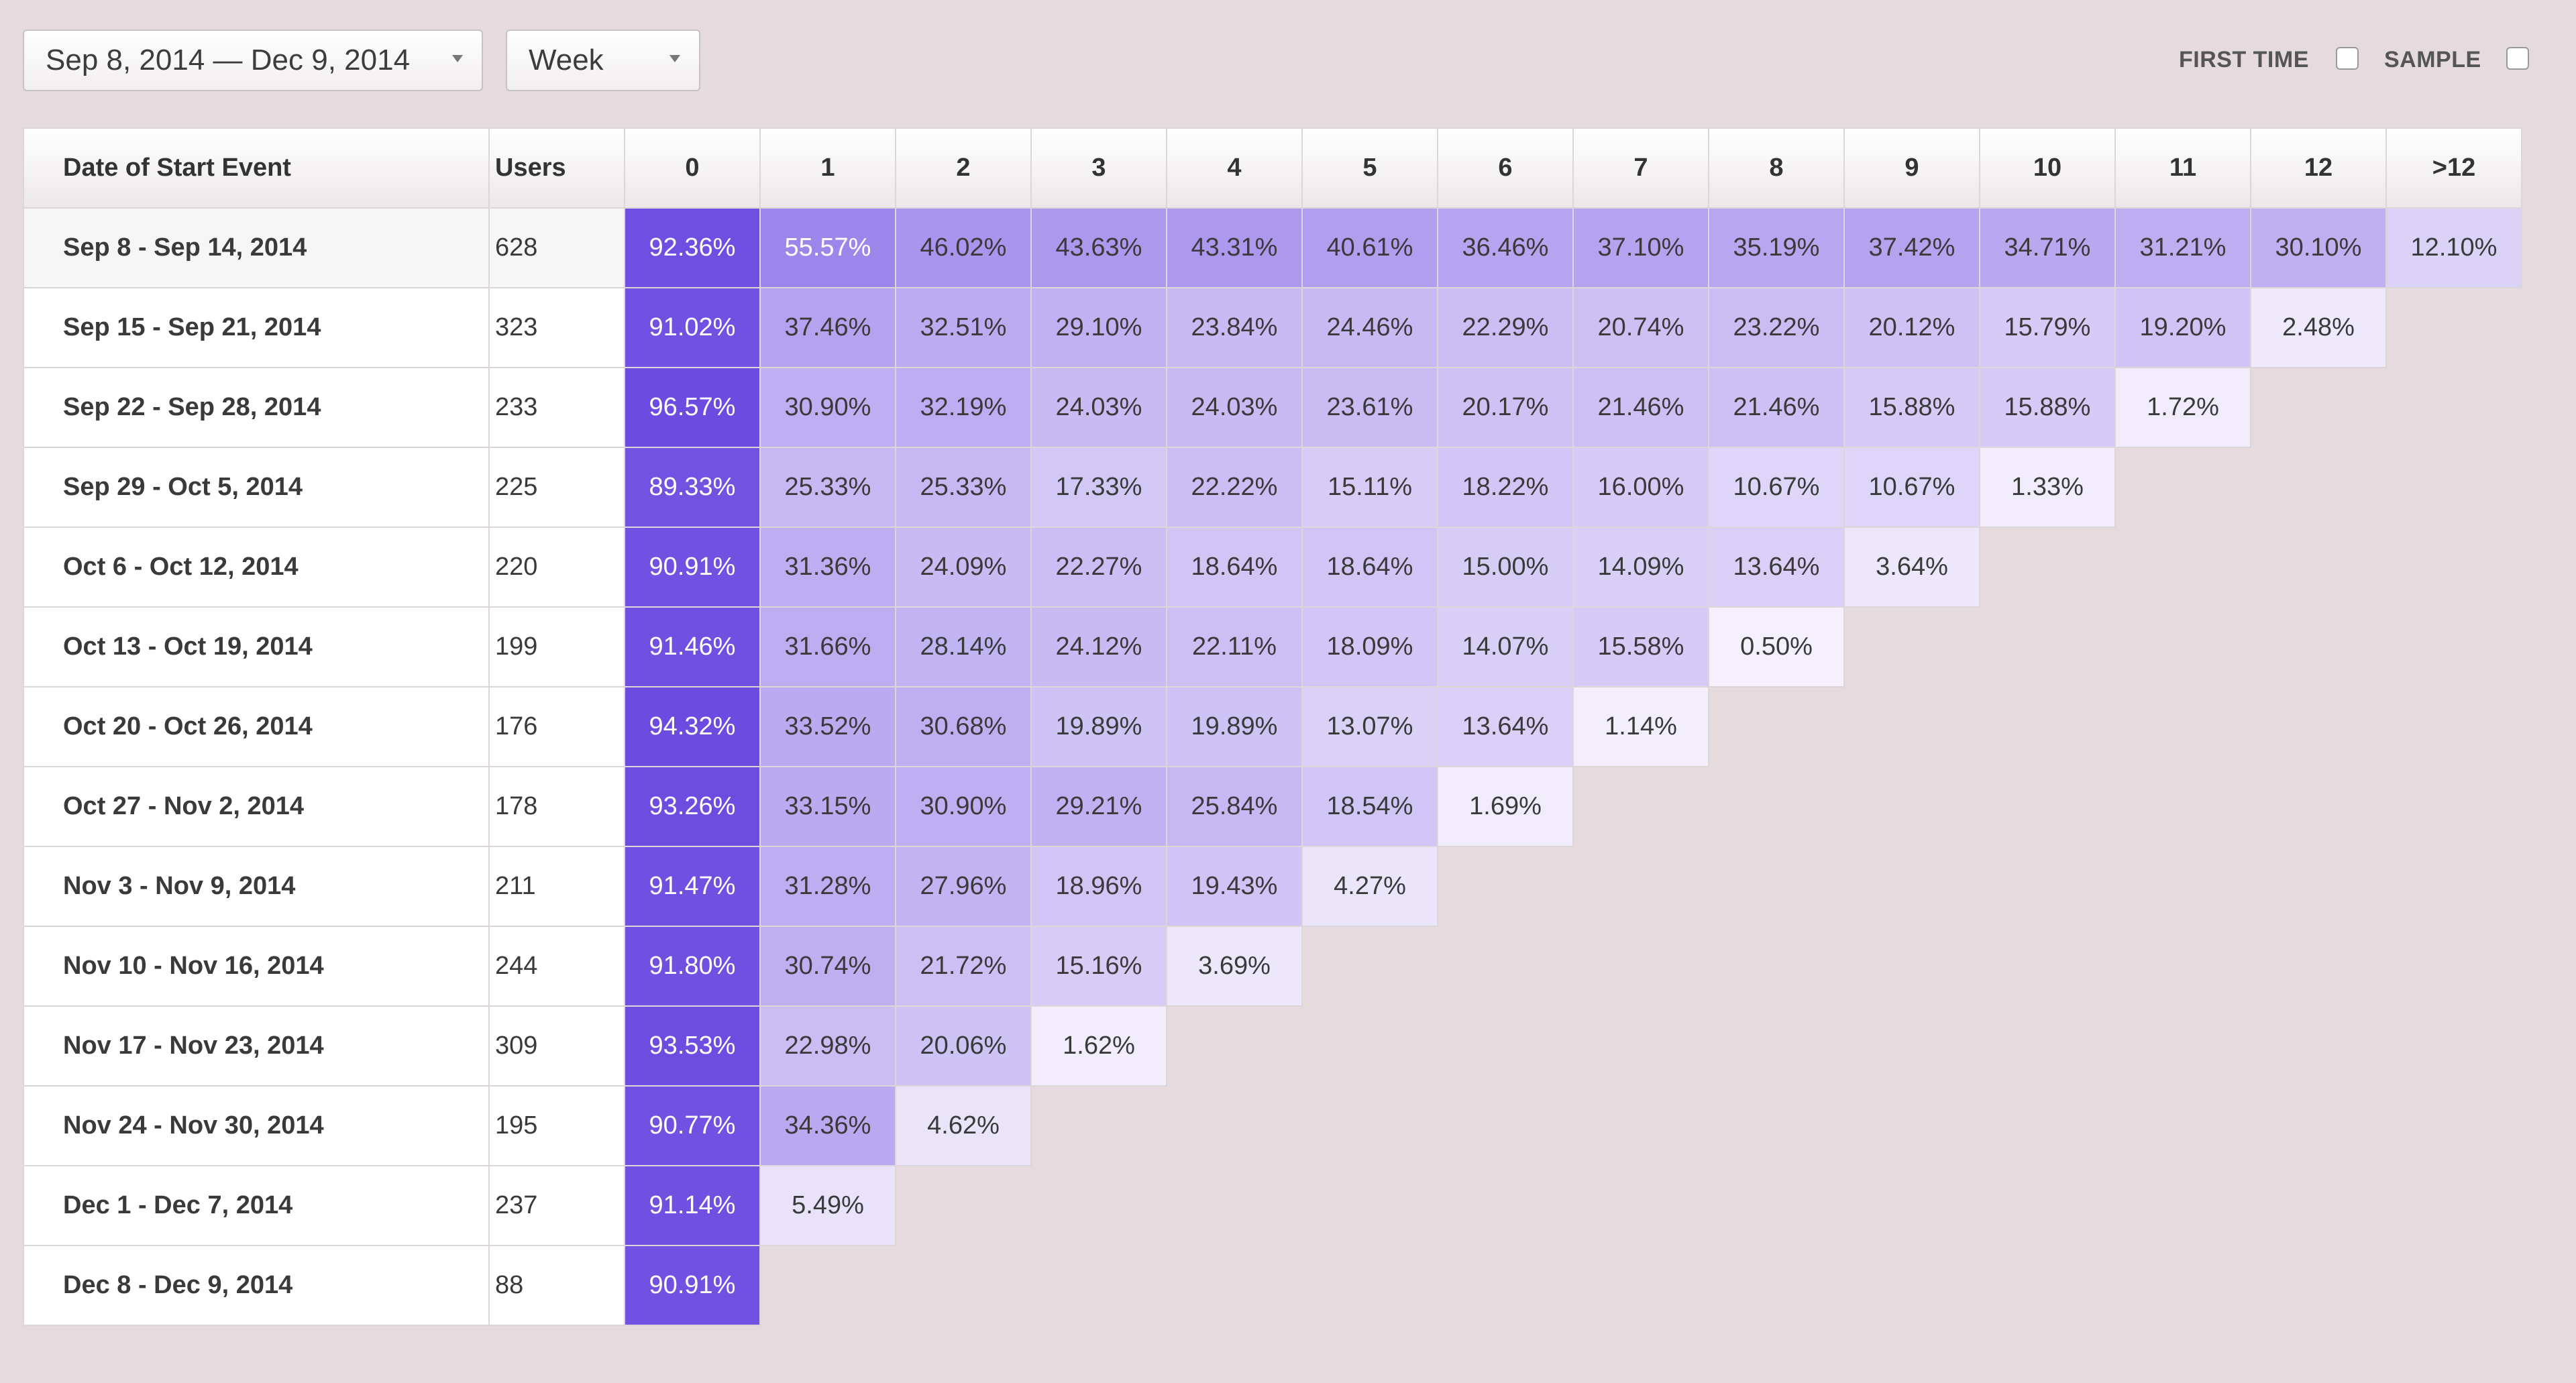 This screenshot has height=1383, width=2576. Describe the element at coordinates (692, 488) in the screenshot. I see `retention-cell: 89.33%` at that location.